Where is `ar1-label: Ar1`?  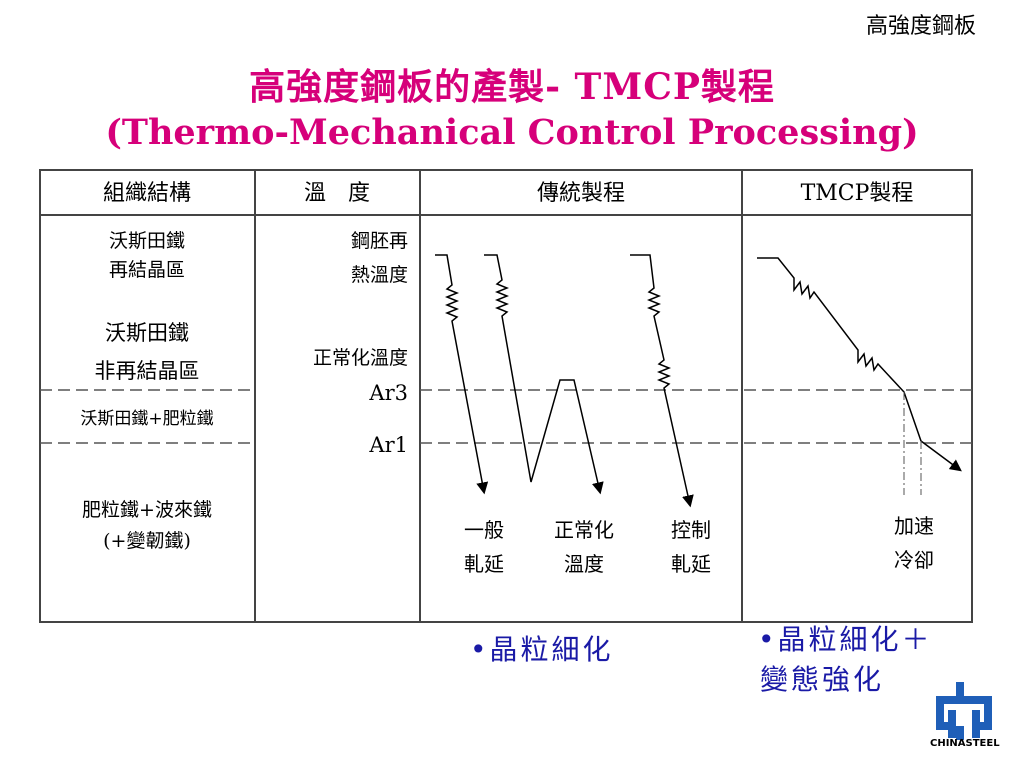 ar1-label: Ar1 is located at coordinates (388, 445).